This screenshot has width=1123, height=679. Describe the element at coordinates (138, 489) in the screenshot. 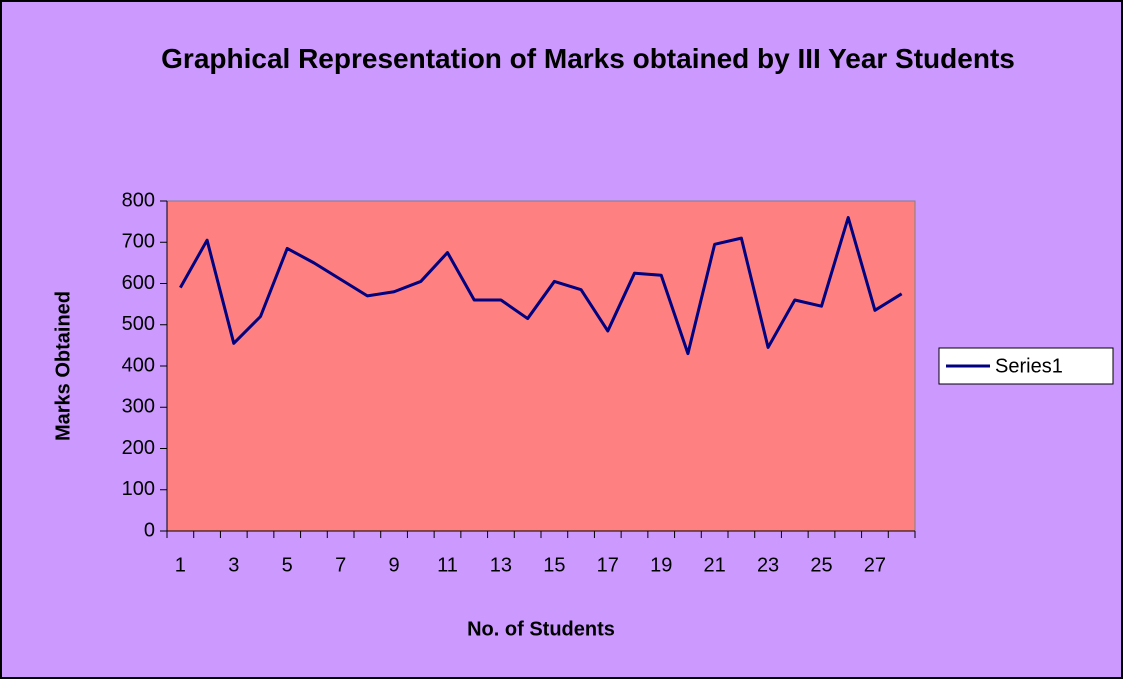

I see `y-tick-label: 100` at that location.